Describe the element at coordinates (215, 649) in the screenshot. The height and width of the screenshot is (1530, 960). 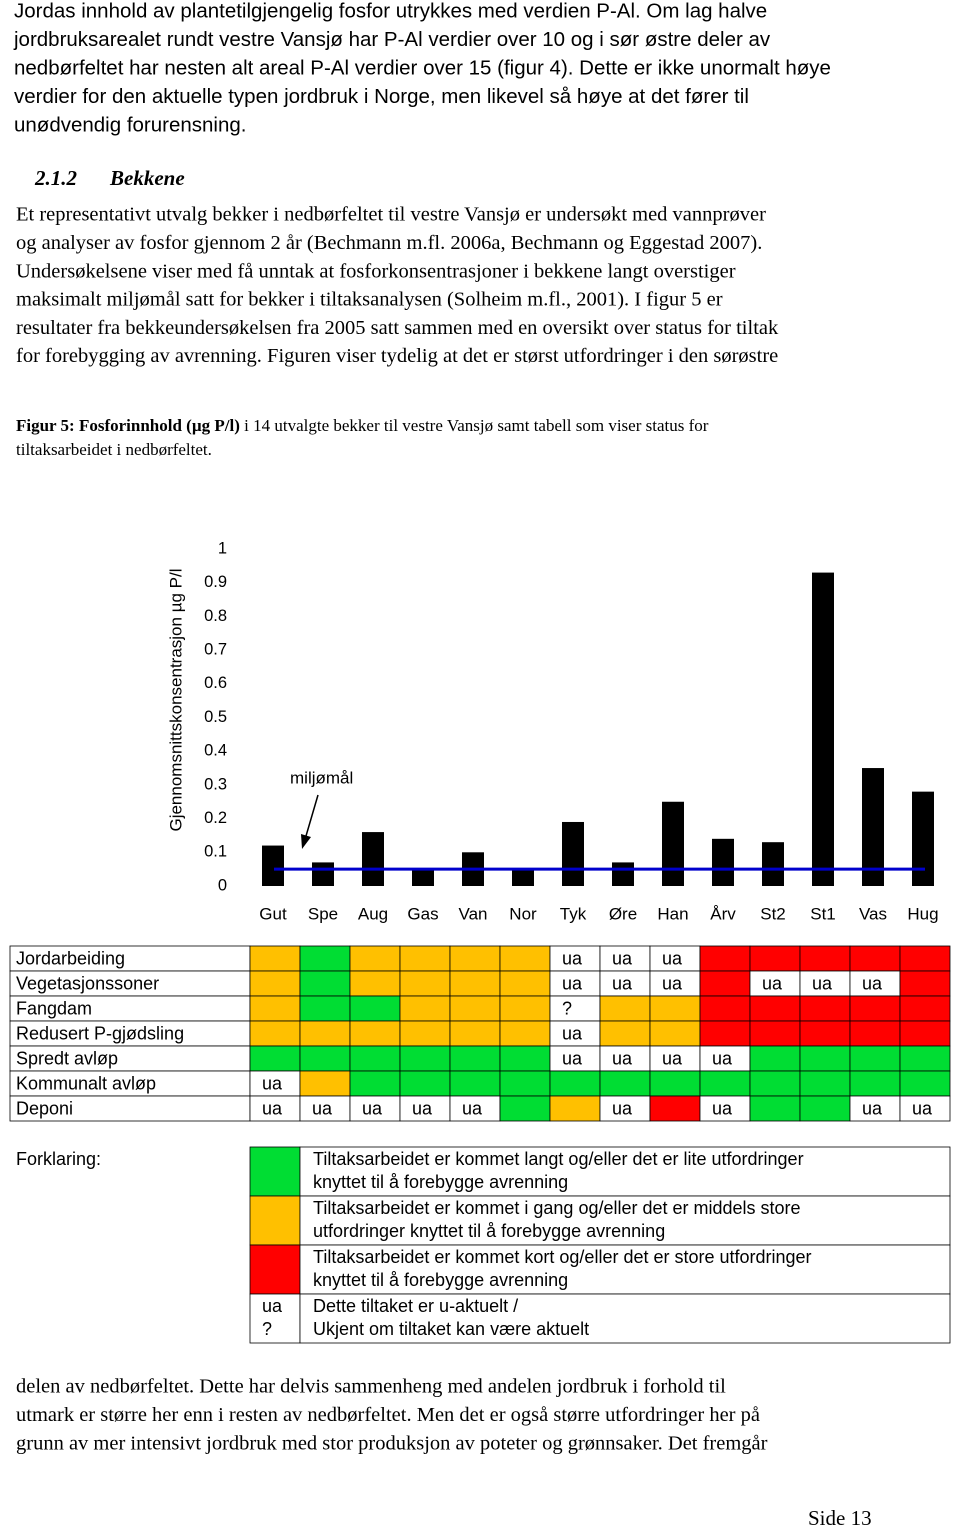
I see `y-tick-label: 0.7` at that location.